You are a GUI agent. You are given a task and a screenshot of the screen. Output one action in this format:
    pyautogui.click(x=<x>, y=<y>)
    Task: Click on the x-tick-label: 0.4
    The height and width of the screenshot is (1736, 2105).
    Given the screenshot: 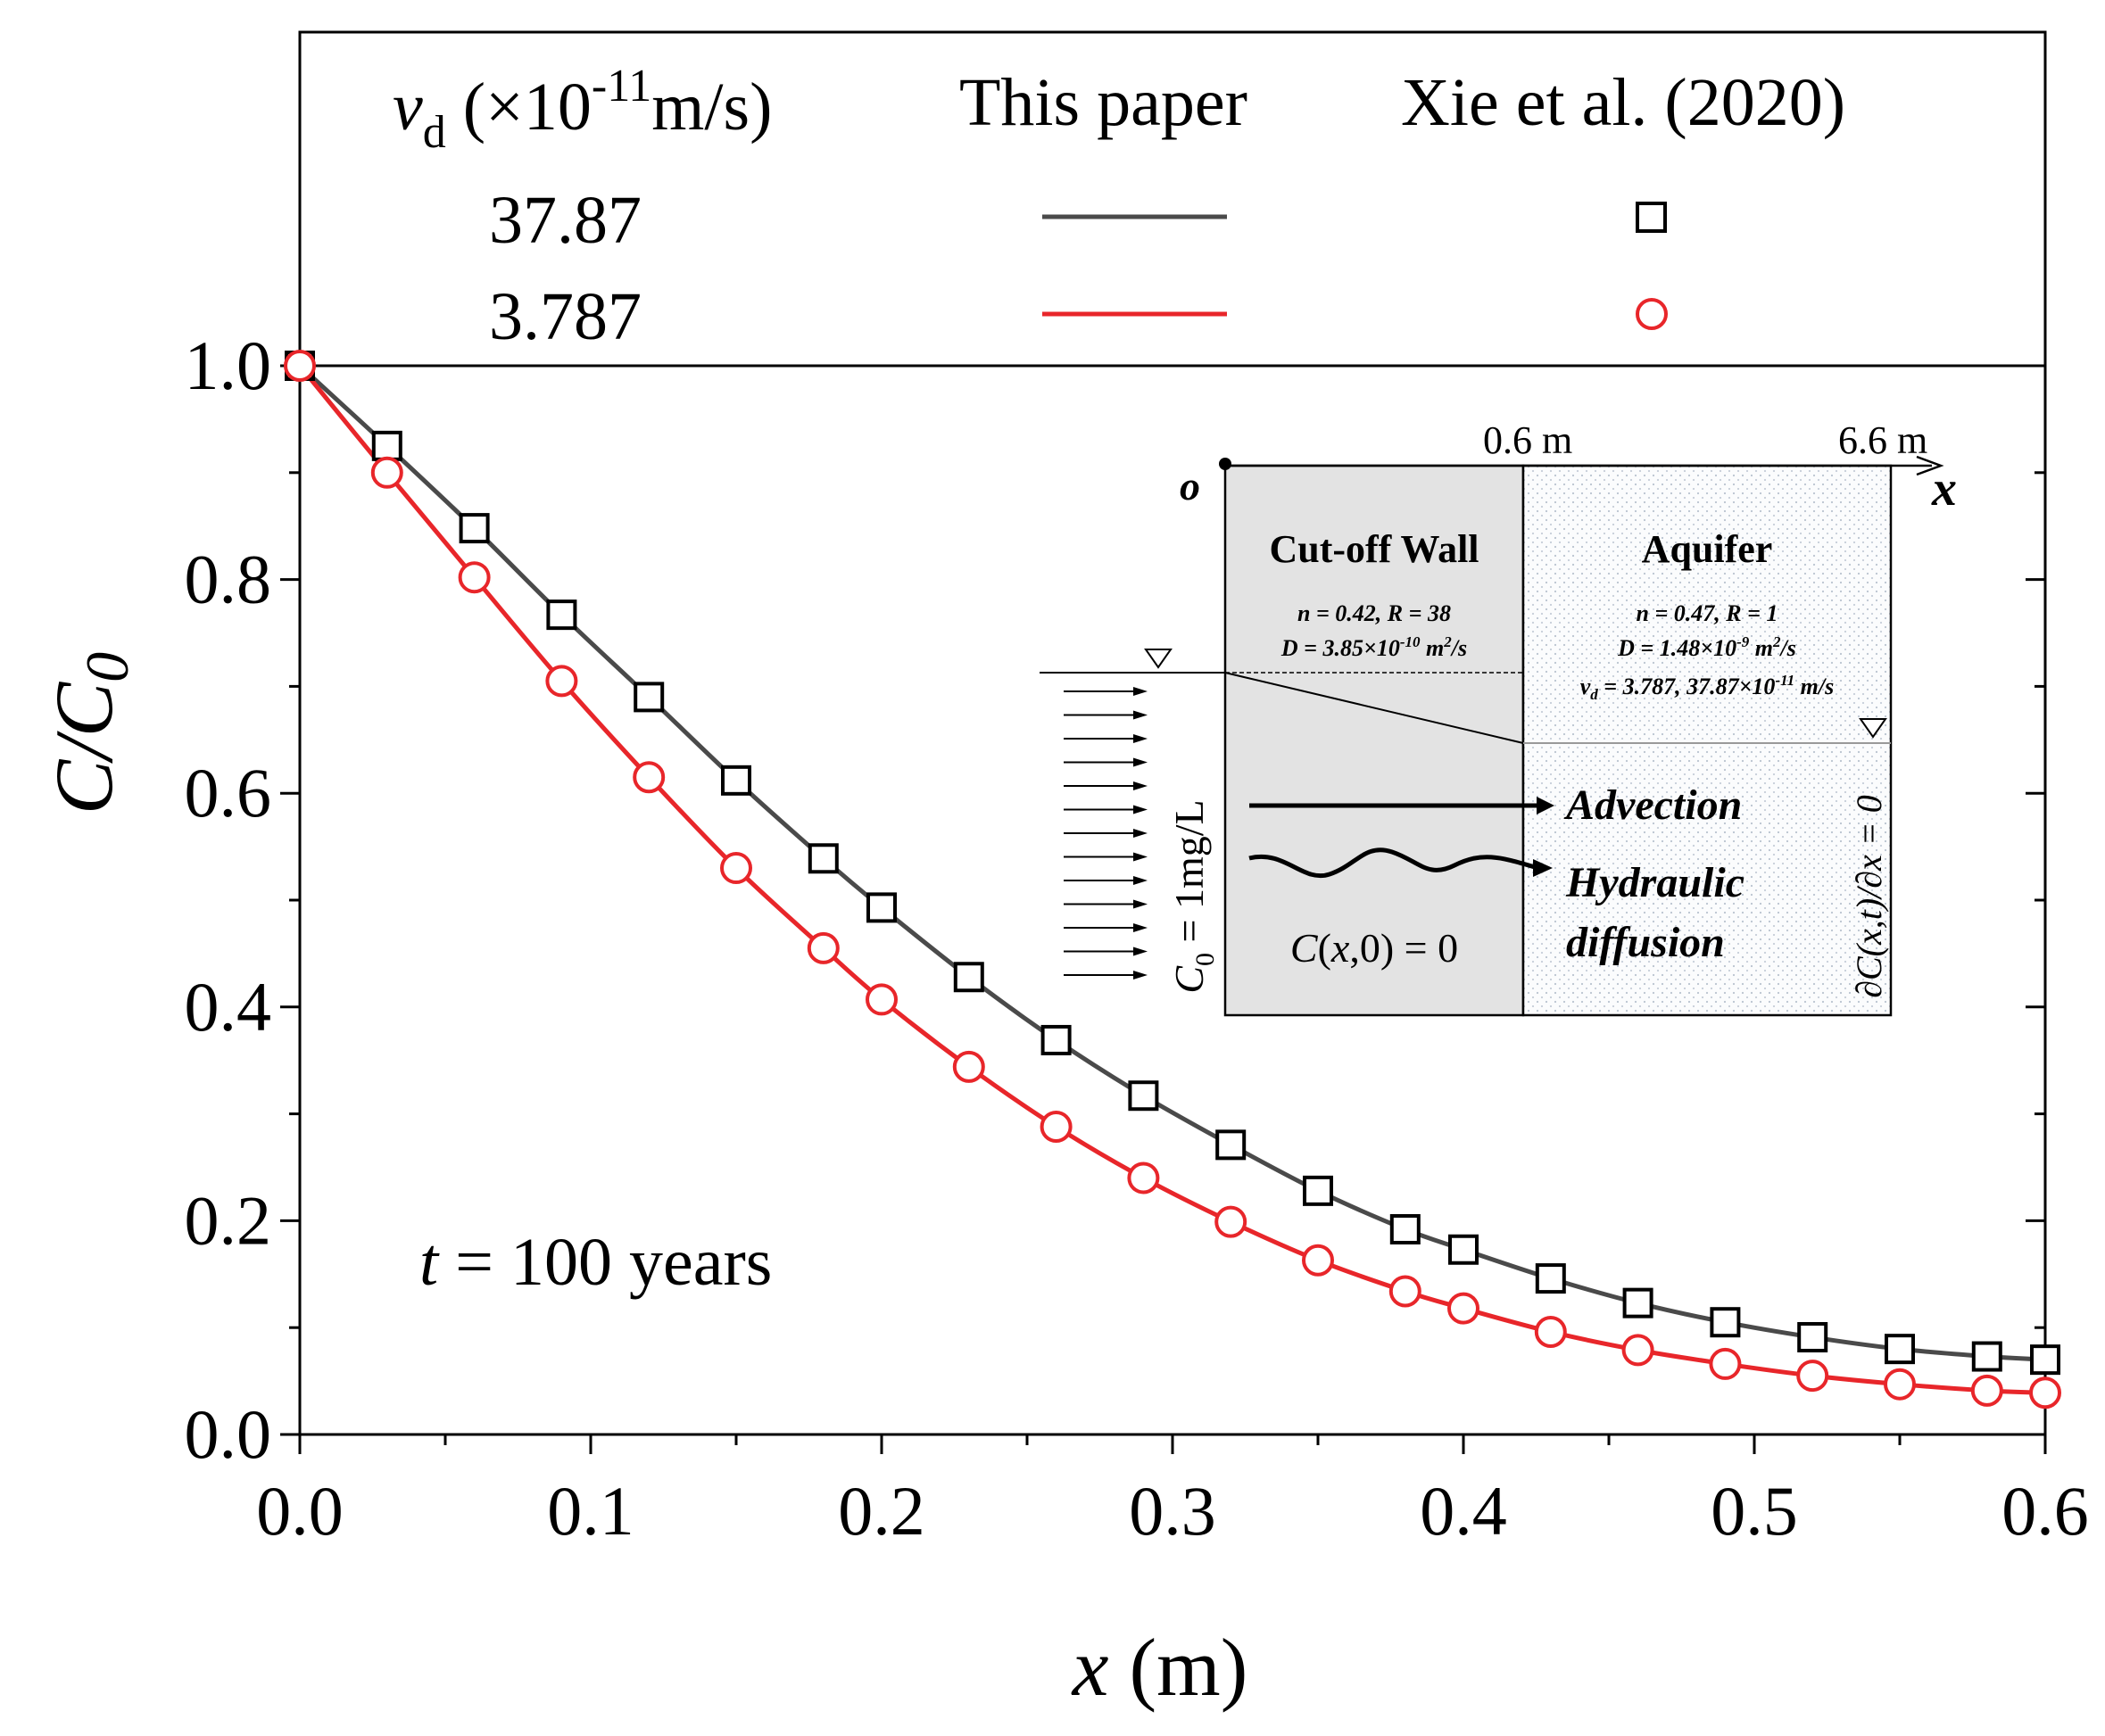 What is the action you would take?
    pyautogui.click(x=1463, y=1511)
    